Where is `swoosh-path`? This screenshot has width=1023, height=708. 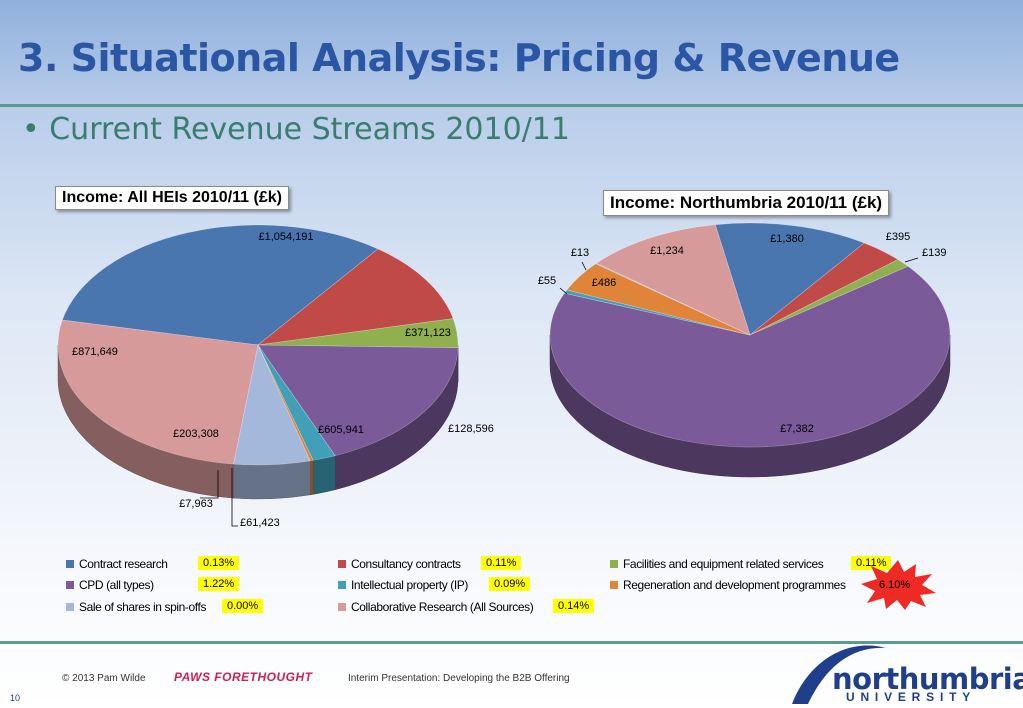 swoosh-path is located at coordinates (839, 674).